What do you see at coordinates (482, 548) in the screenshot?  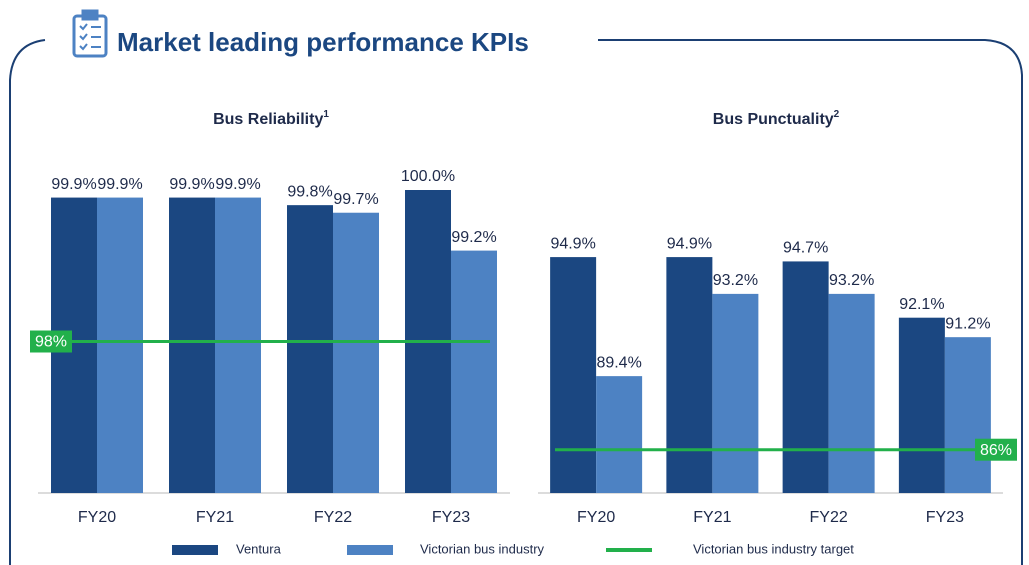 I see `legend-label: Victorian bus industry` at bounding box center [482, 548].